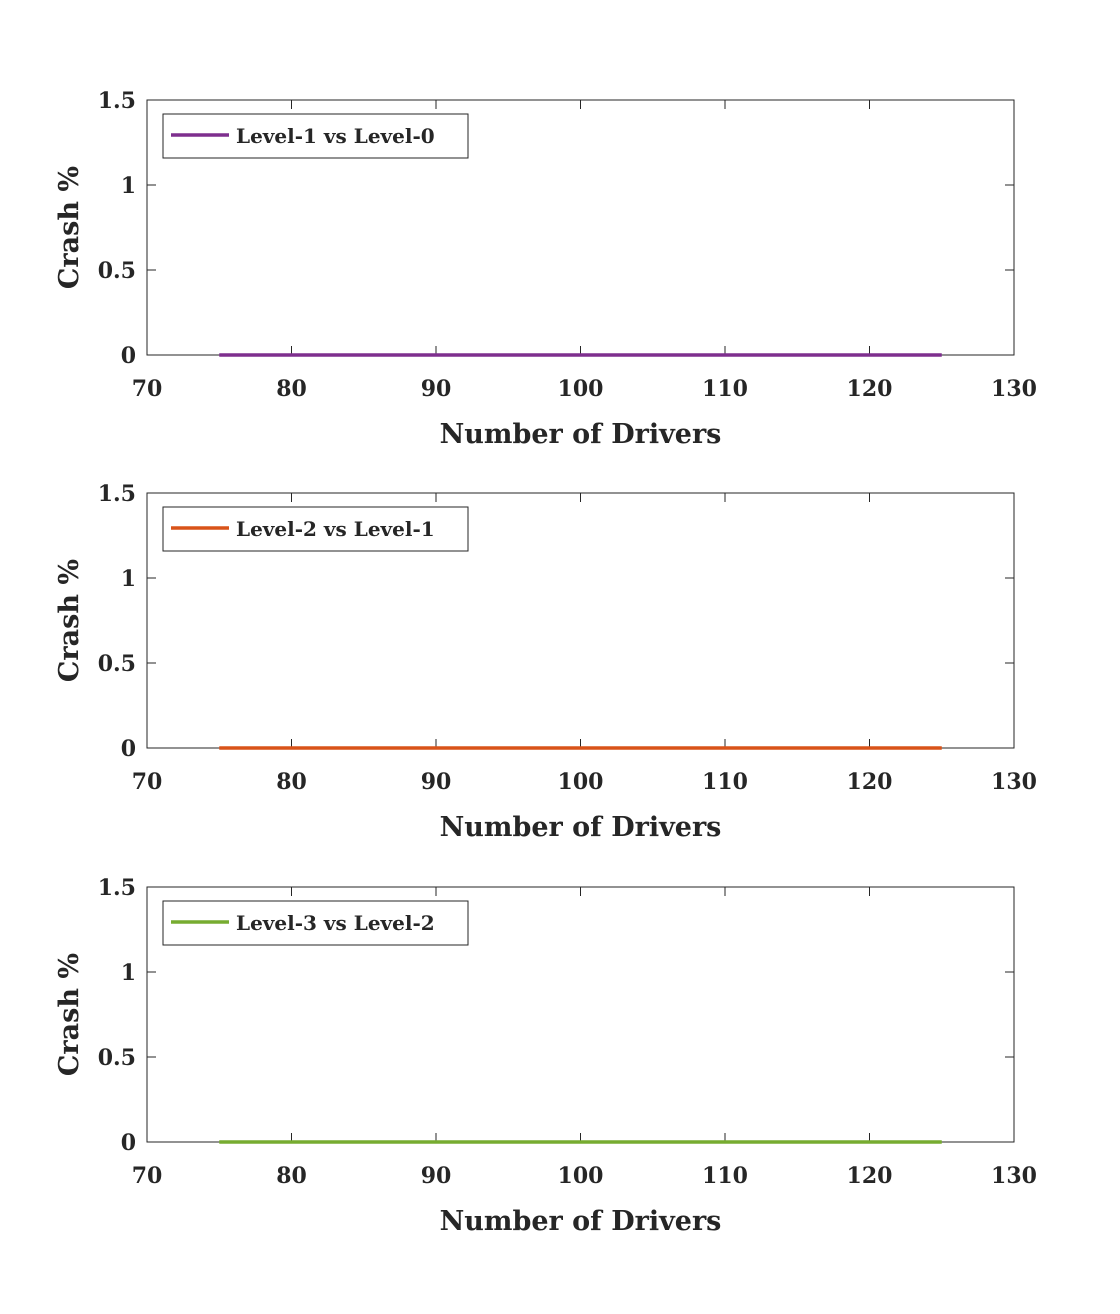 This screenshot has width=1120, height=1314. What do you see at coordinates (335, 923) in the screenshot?
I see `legend-label: Level-3 vs Level-2` at bounding box center [335, 923].